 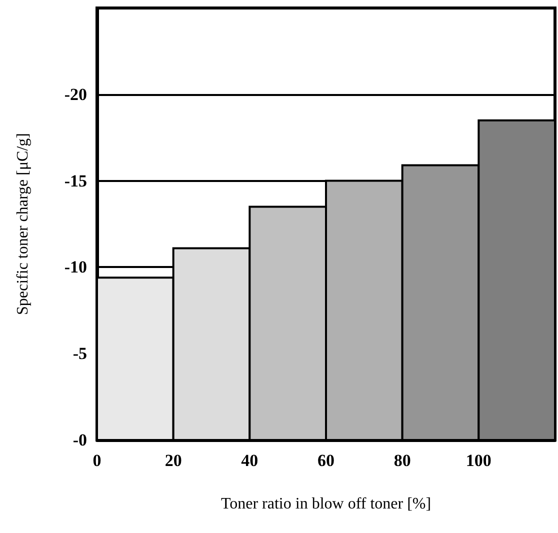 What do you see at coordinates (479, 460) in the screenshot?
I see `x-tick-label: 100` at bounding box center [479, 460].